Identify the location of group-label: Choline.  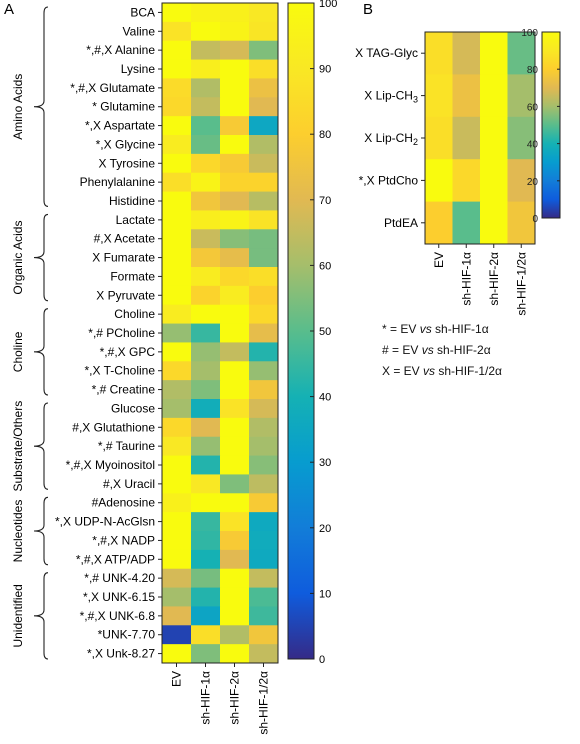
(18, 351).